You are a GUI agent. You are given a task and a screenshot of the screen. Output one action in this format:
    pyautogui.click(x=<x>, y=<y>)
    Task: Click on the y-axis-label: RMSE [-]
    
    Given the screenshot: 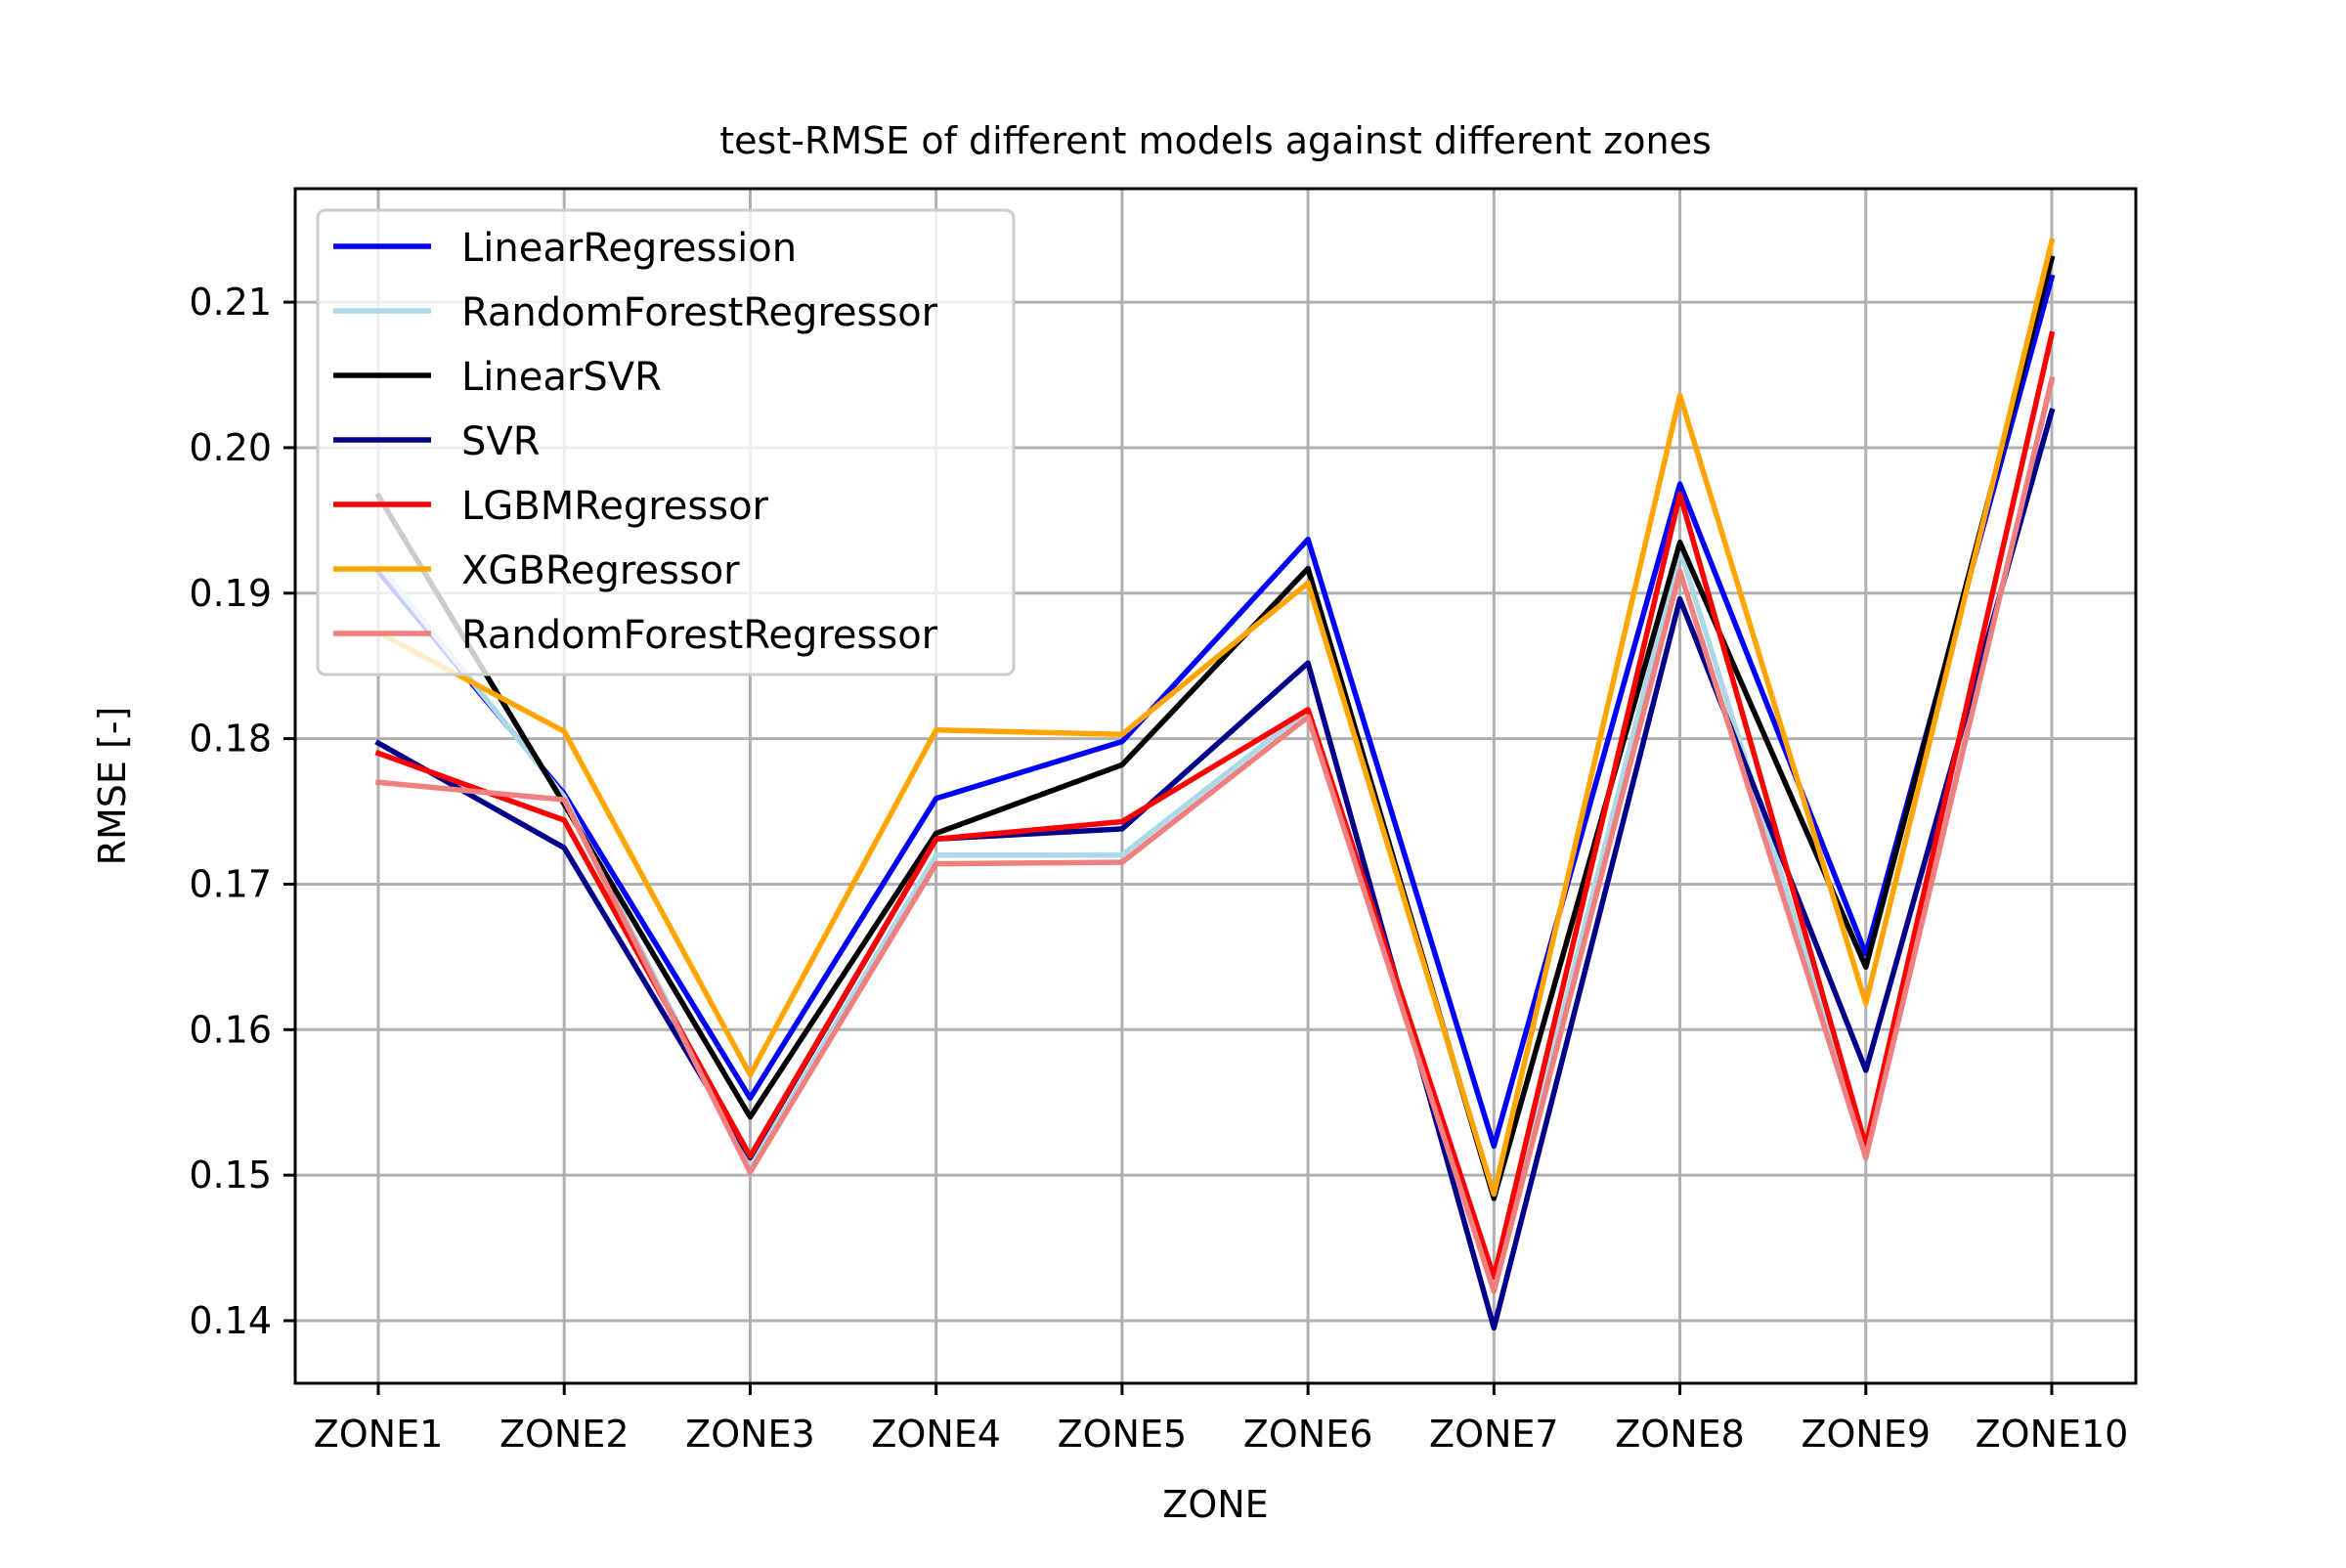 What is the action you would take?
    pyautogui.click(x=112, y=786)
    